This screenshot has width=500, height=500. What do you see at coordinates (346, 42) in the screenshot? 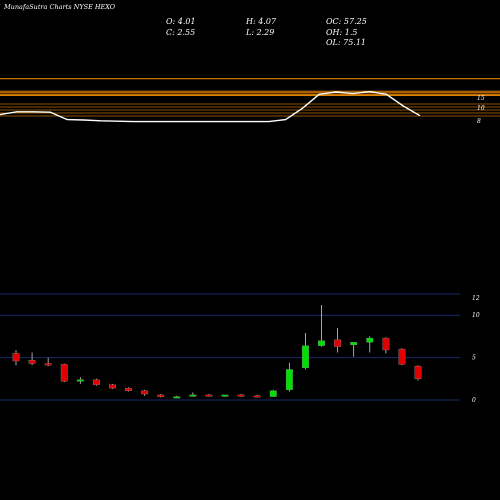
I see `ol-readout: OL: 75.11` at bounding box center [346, 42].